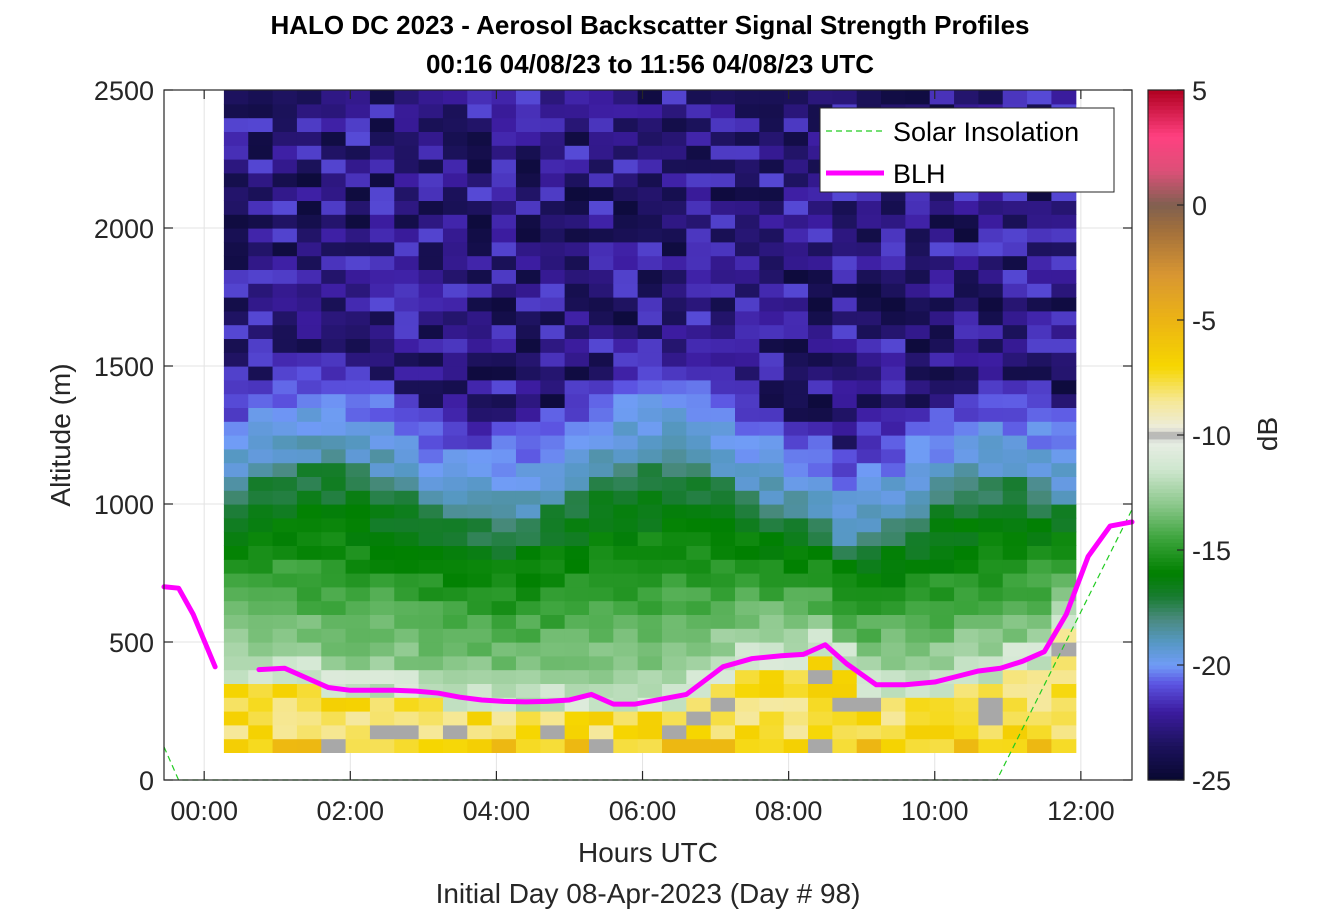 The width and height of the screenshot is (1343, 911). Describe the element at coordinates (1189, 436) in the screenshot. I see `colorbar: -25-20-15-10-505` at that location.